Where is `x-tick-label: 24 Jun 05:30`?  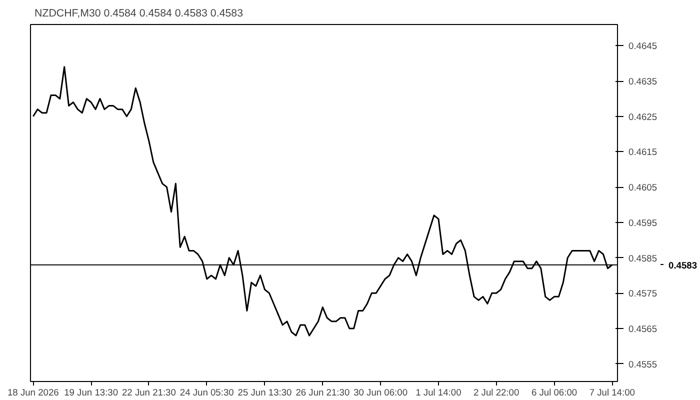
x-tick-label: 24 Jun 05:30 is located at coordinates (207, 393).